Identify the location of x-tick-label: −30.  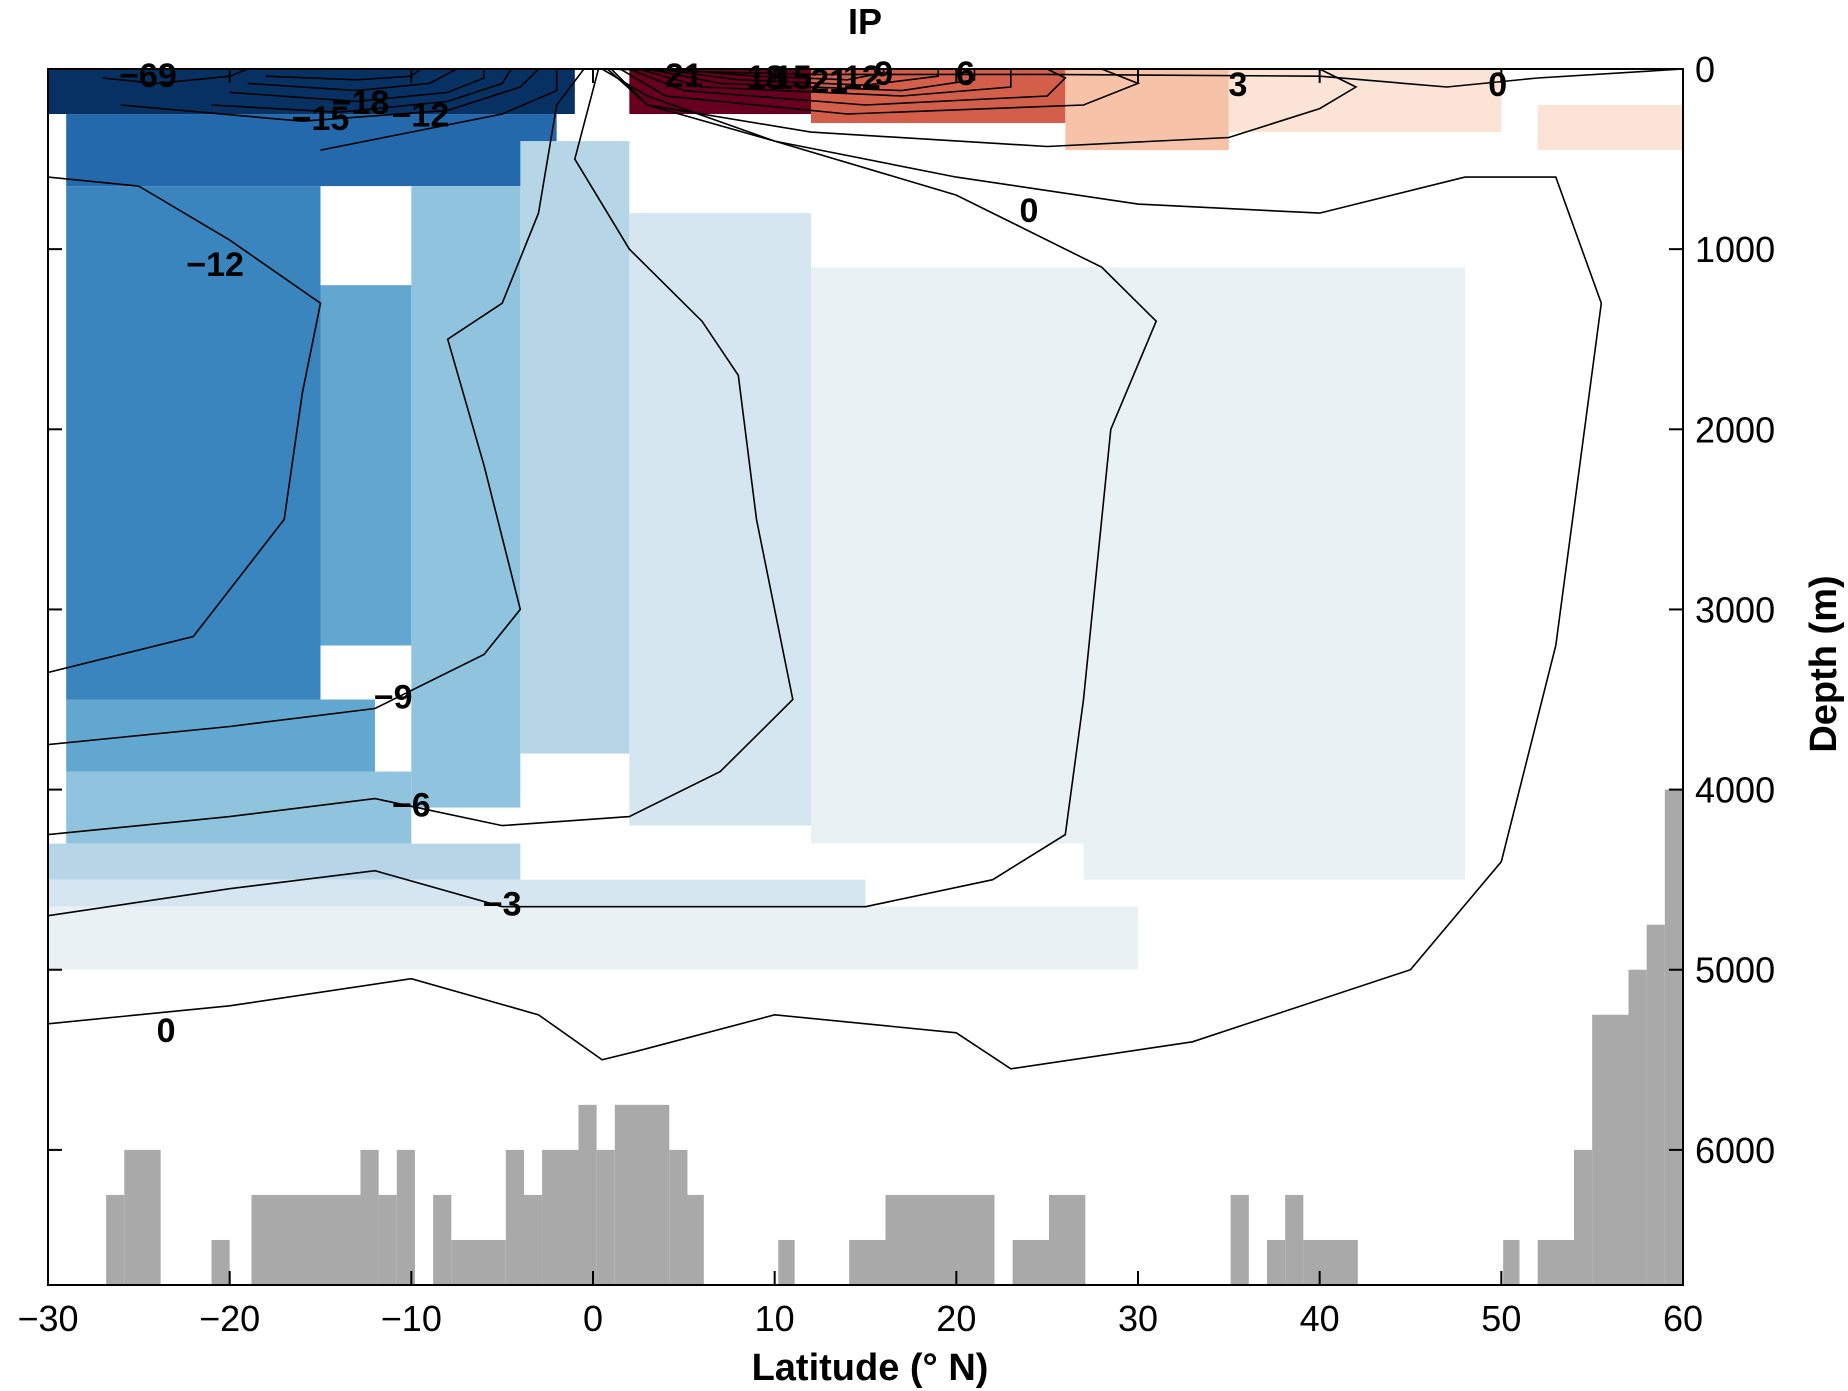
(47, 1318).